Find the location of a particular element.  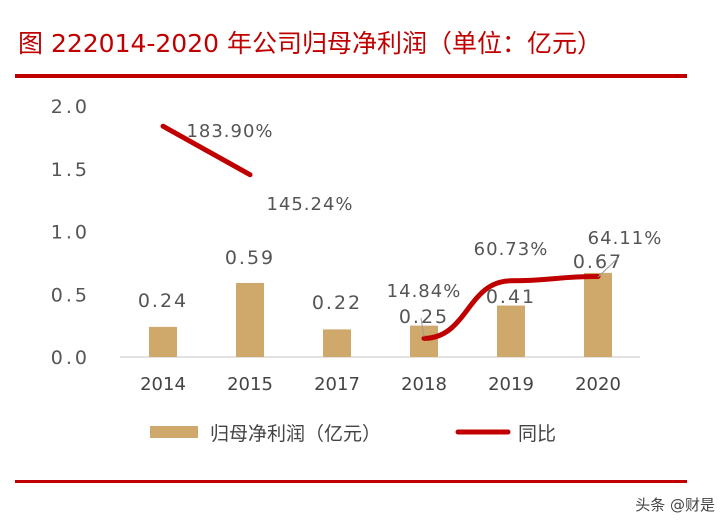

y-tick-label: 1.0 is located at coordinates (70, 233).